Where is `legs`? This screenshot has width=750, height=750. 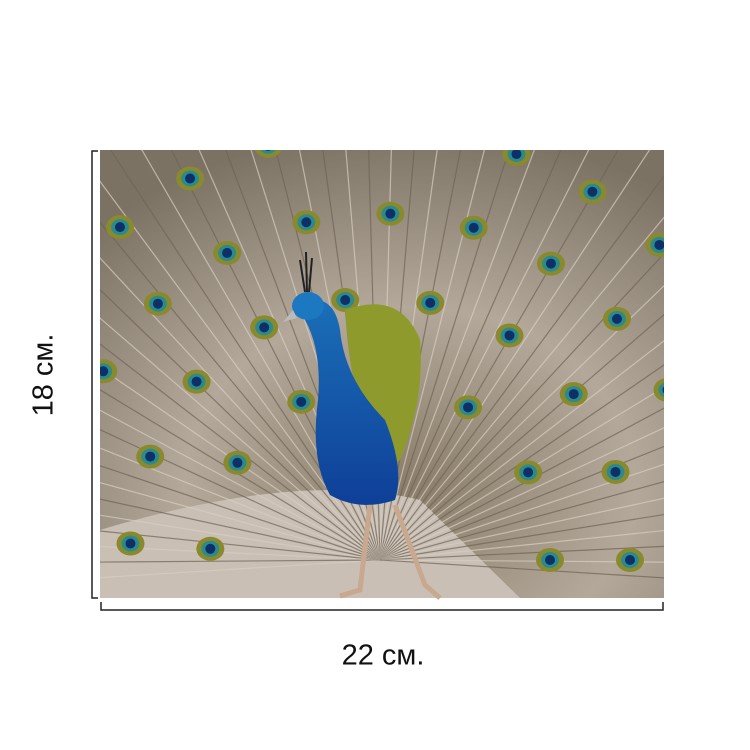 legs is located at coordinates (390, 552).